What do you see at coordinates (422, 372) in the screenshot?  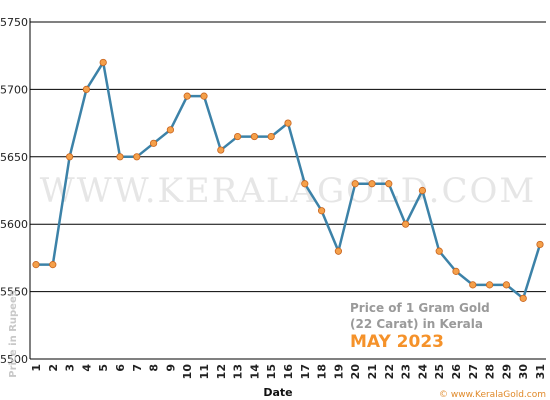 I see `x-tick-24: 24` at bounding box center [422, 372].